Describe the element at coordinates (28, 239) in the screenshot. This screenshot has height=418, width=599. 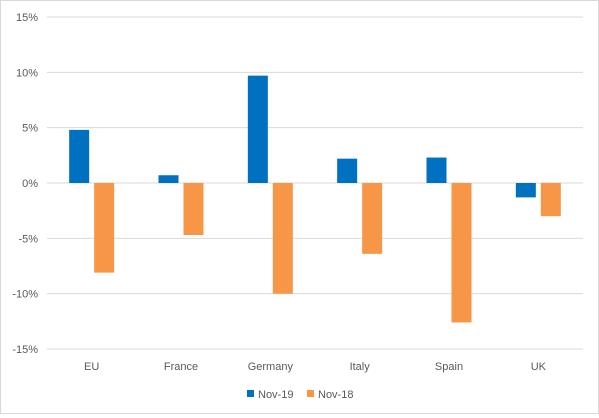
I see `y-tick-label: -5%` at that location.